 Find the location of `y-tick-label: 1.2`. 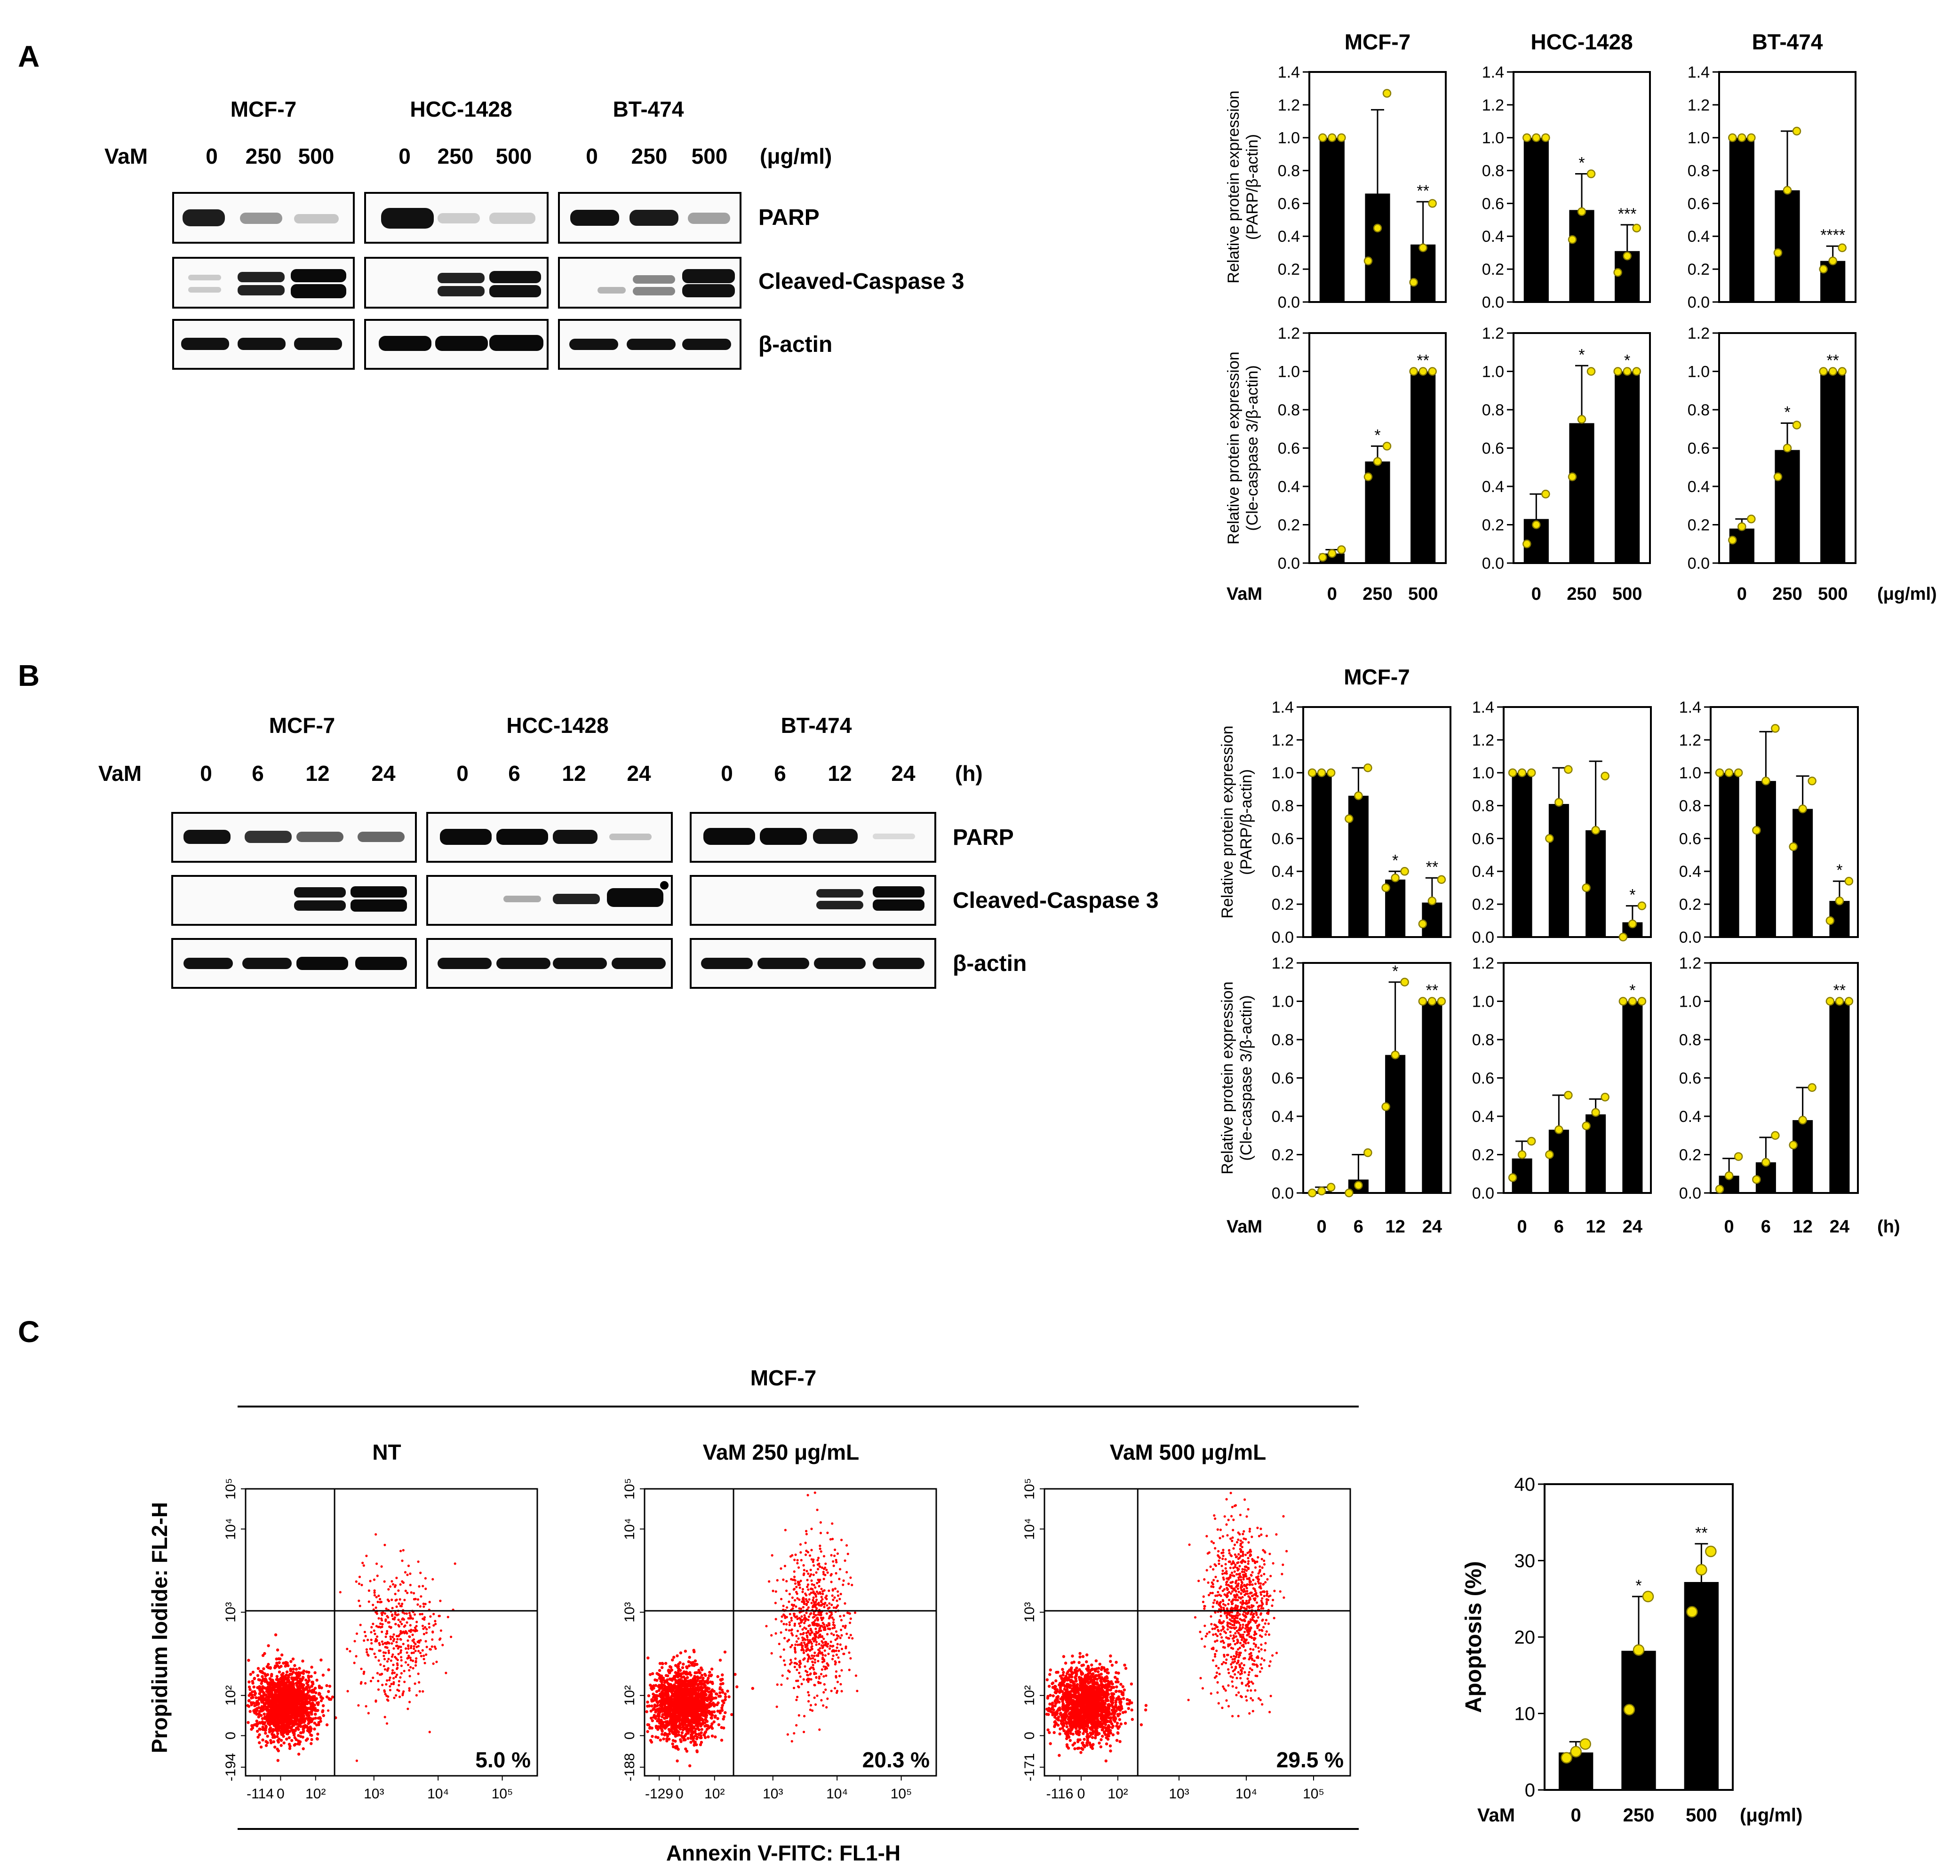

y-tick-label: 1.2 is located at coordinates (1493, 105).